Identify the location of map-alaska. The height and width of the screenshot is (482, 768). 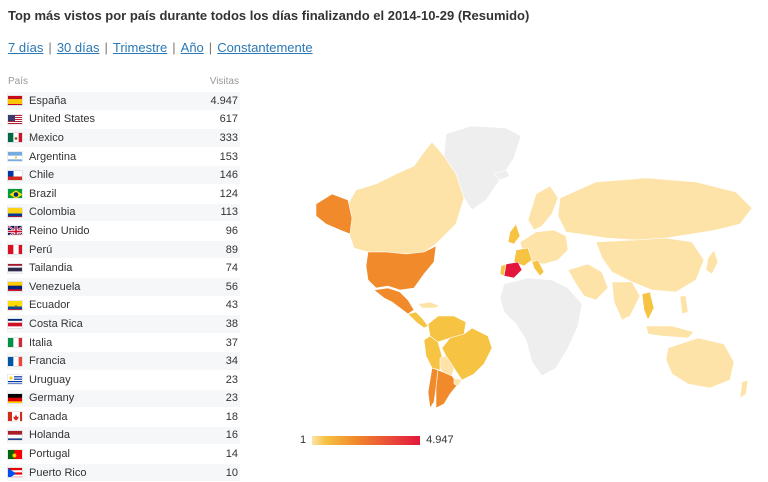
(334, 214).